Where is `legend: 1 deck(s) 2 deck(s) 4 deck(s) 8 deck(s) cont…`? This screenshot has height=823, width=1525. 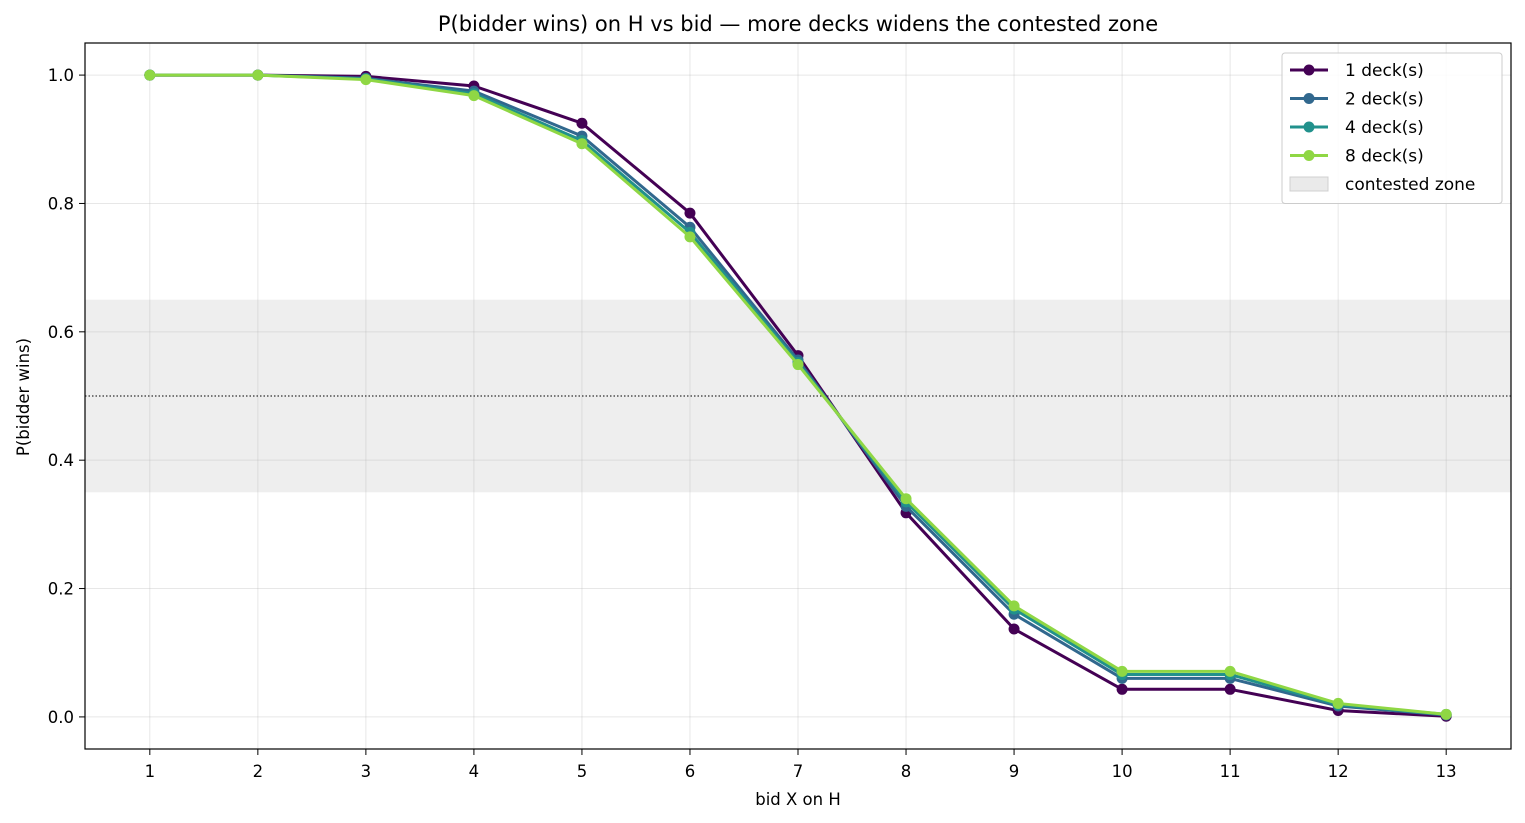
legend: 1 deck(s) 2 deck(s) 4 deck(s) 8 deck(s) cont… is located at coordinates (1392, 128).